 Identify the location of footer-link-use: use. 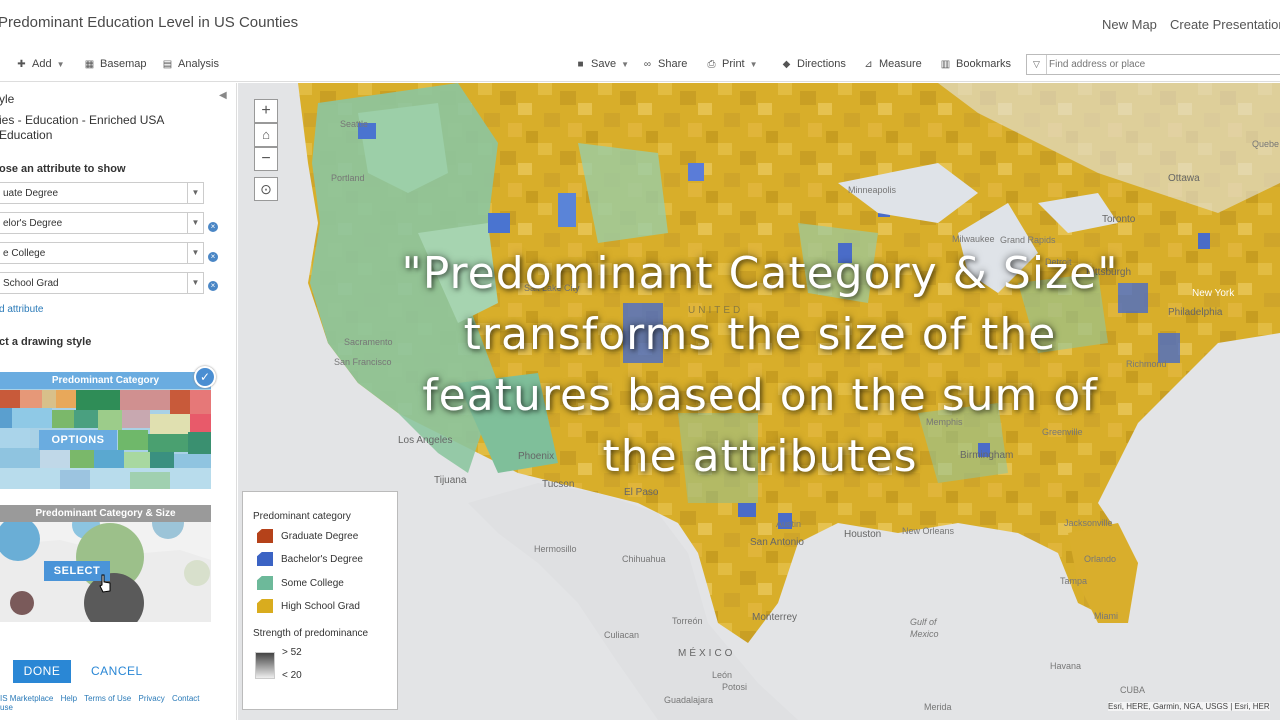
(6, 707).